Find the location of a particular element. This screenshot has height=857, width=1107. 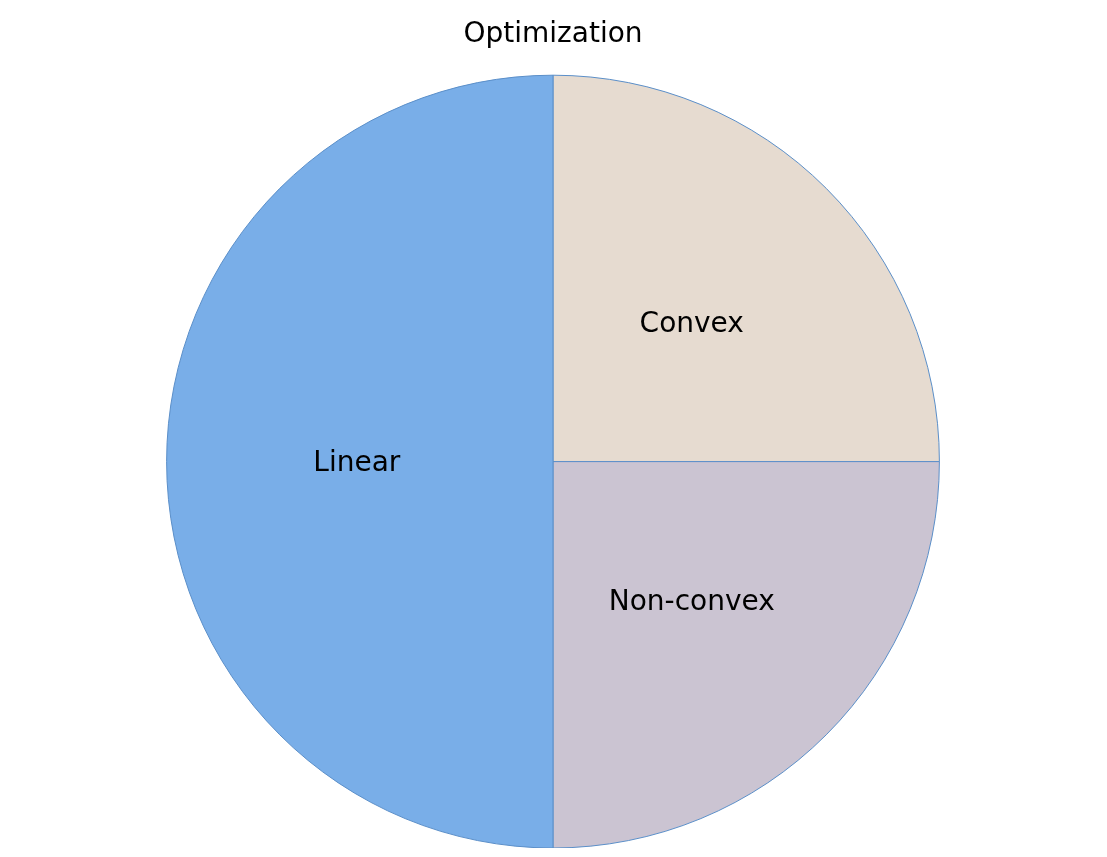

slice-label: Linear is located at coordinates (357, 462).